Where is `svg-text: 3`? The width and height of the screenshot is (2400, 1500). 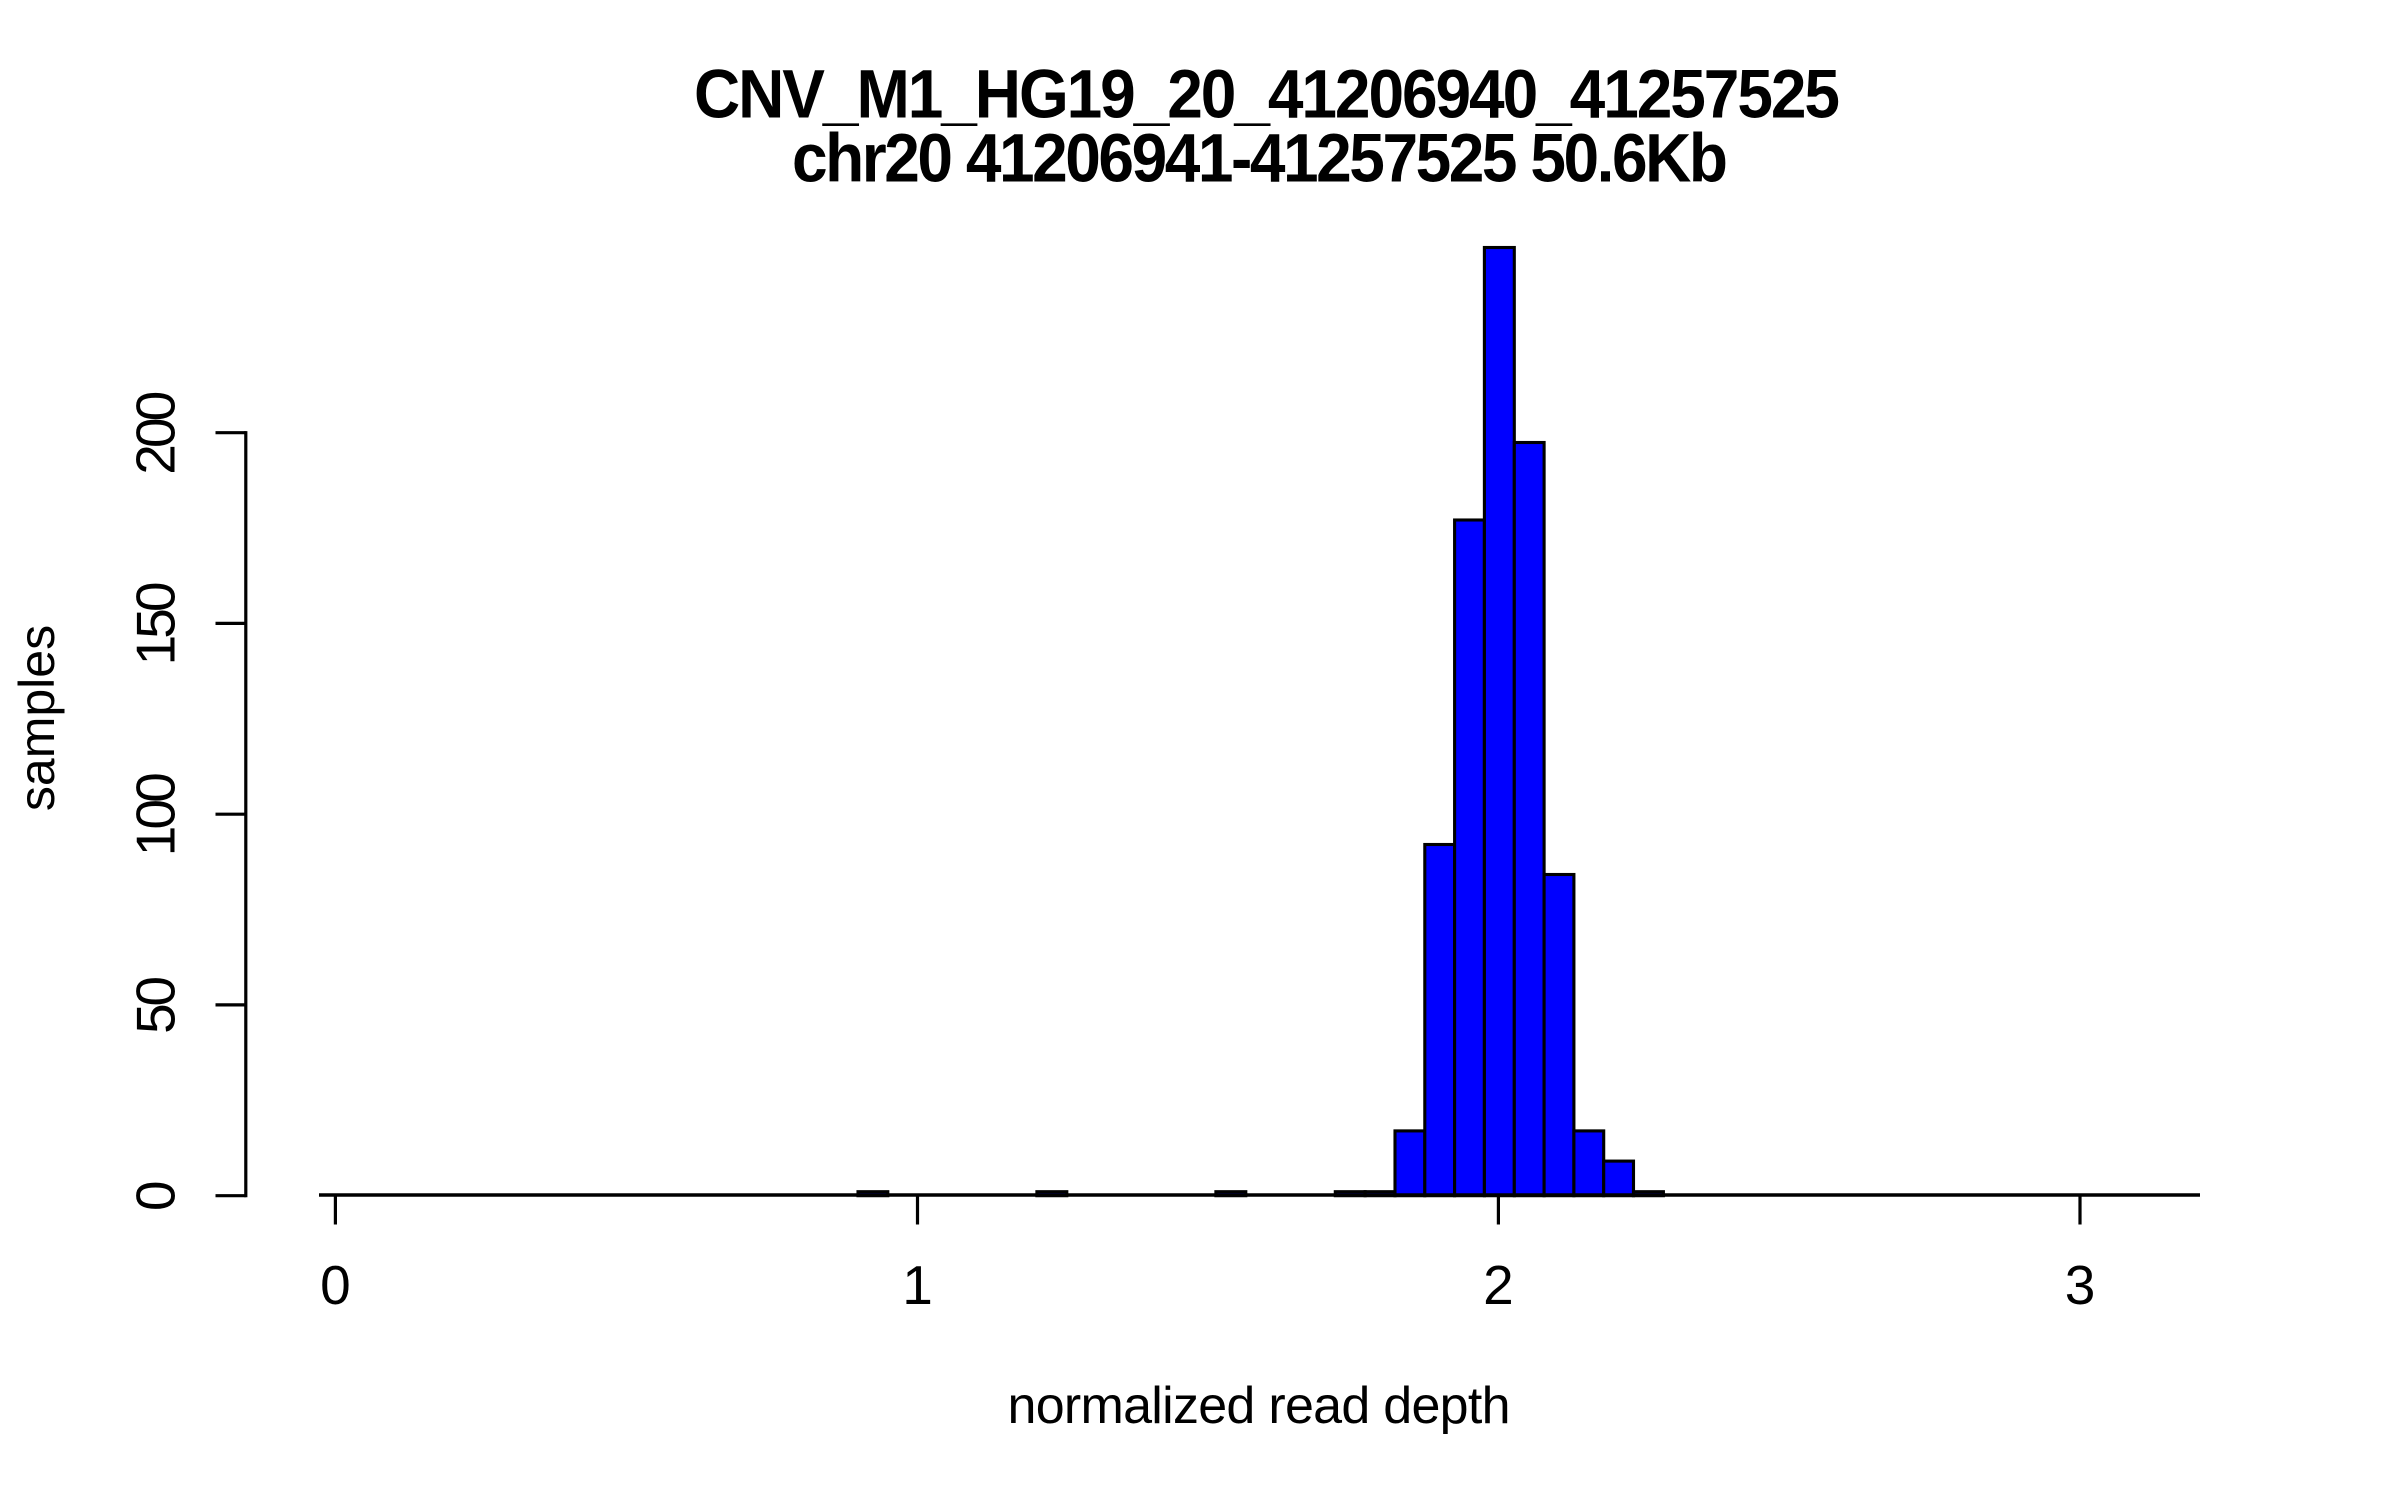
svg-text: 3 is located at coordinates (2080, 1285).